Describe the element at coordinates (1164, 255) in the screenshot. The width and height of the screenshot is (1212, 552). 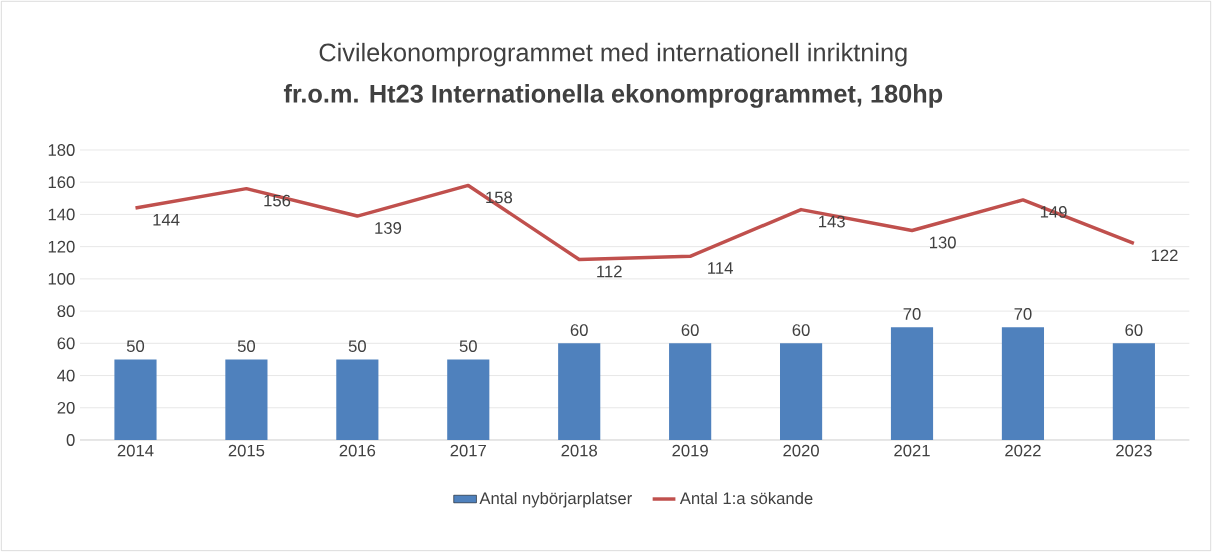
I see `data-label: 122` at that location.